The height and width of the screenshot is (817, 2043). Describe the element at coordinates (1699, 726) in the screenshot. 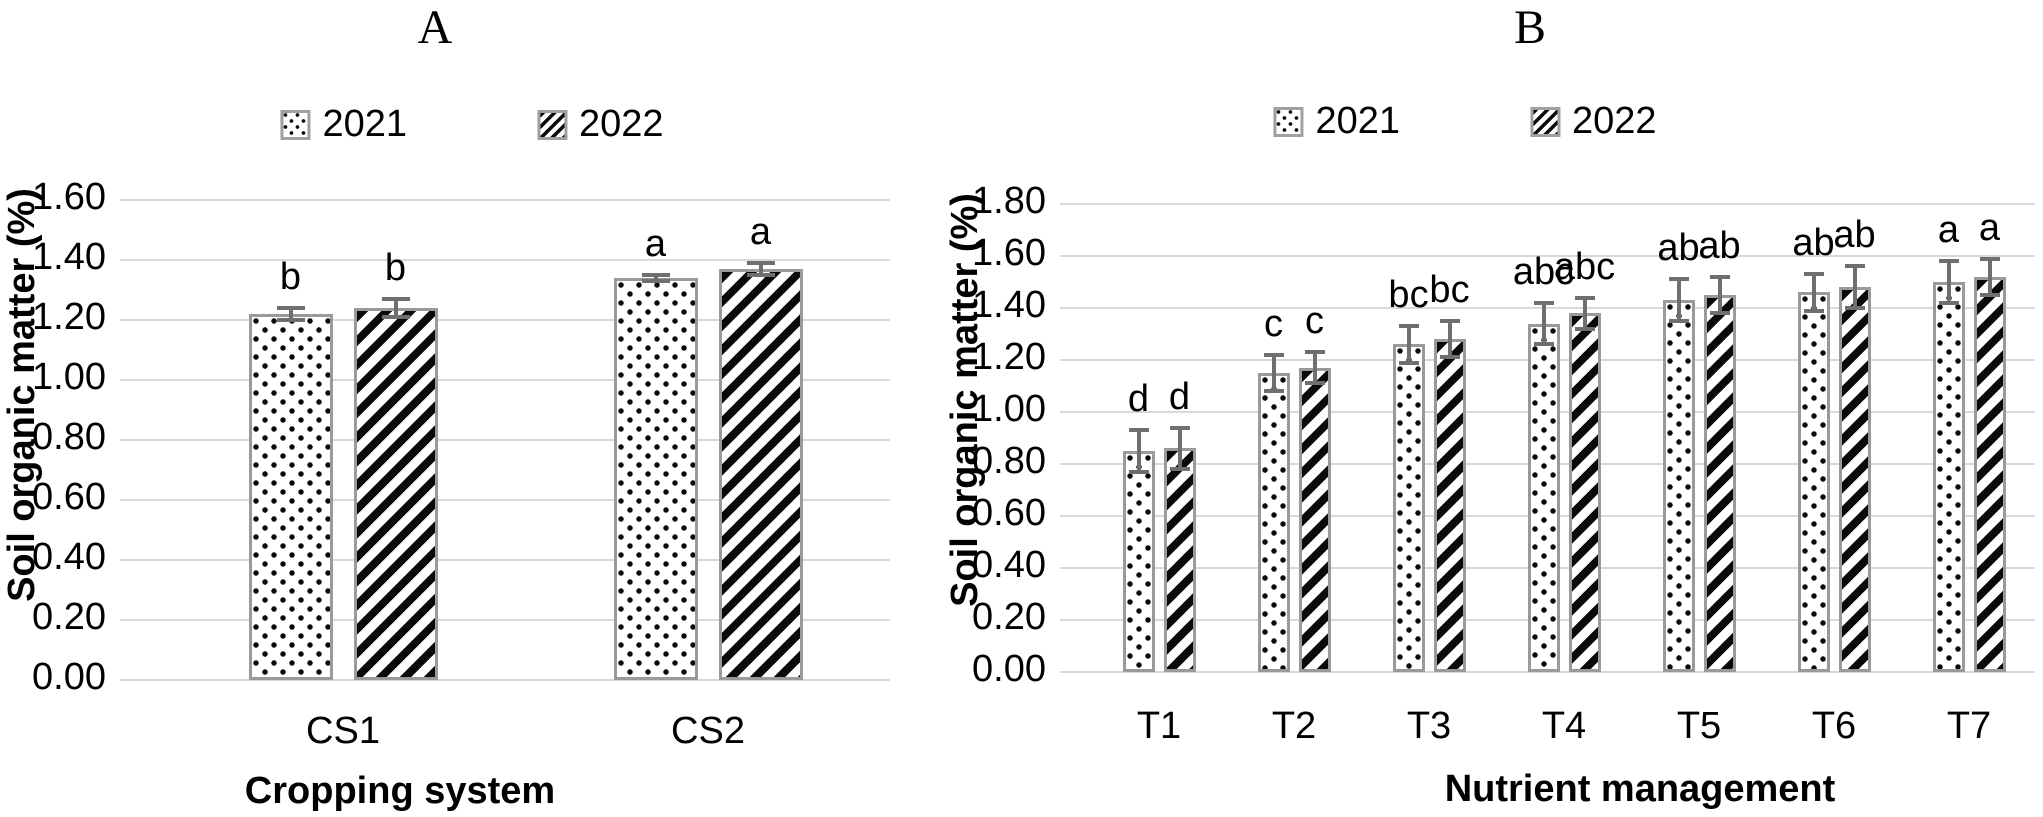

I see `x-tick-label-t5: T5` at that location.